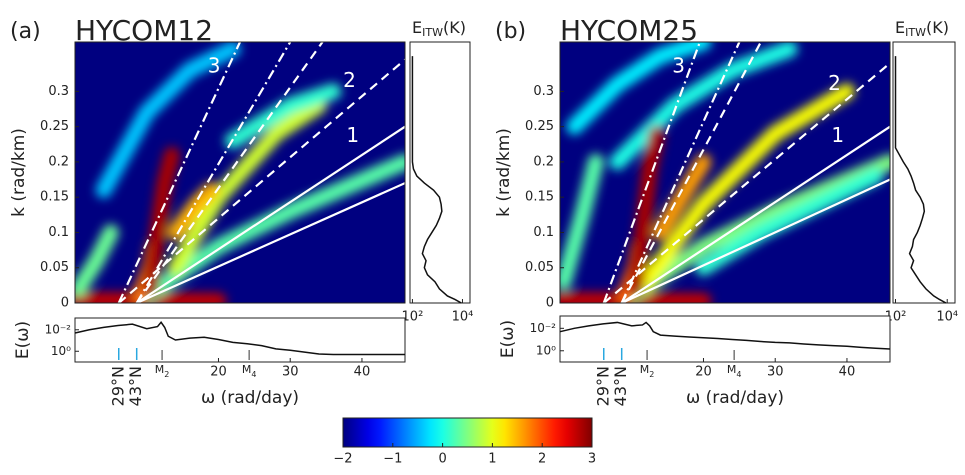  Describe the element at coordinates (546, 350) in the screenshot. I see `y-tick-label: 10⁰` at that location.